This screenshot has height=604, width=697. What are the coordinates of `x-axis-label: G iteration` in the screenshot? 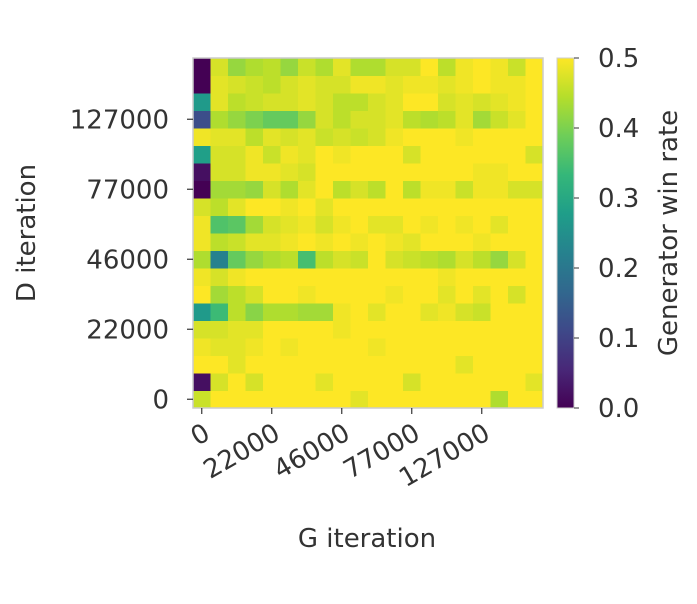 It's located at (367, 539).